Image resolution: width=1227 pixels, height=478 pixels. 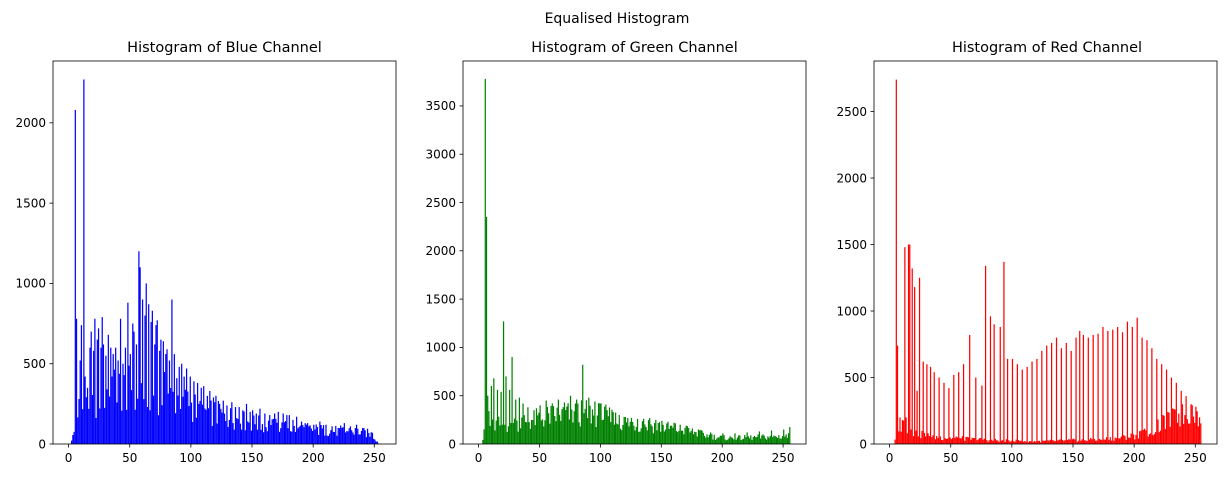 What do you see at coordinates (30, 123) in the screenshot?
I see `y-tick-label: 2000` at bounding box center [30, 123].